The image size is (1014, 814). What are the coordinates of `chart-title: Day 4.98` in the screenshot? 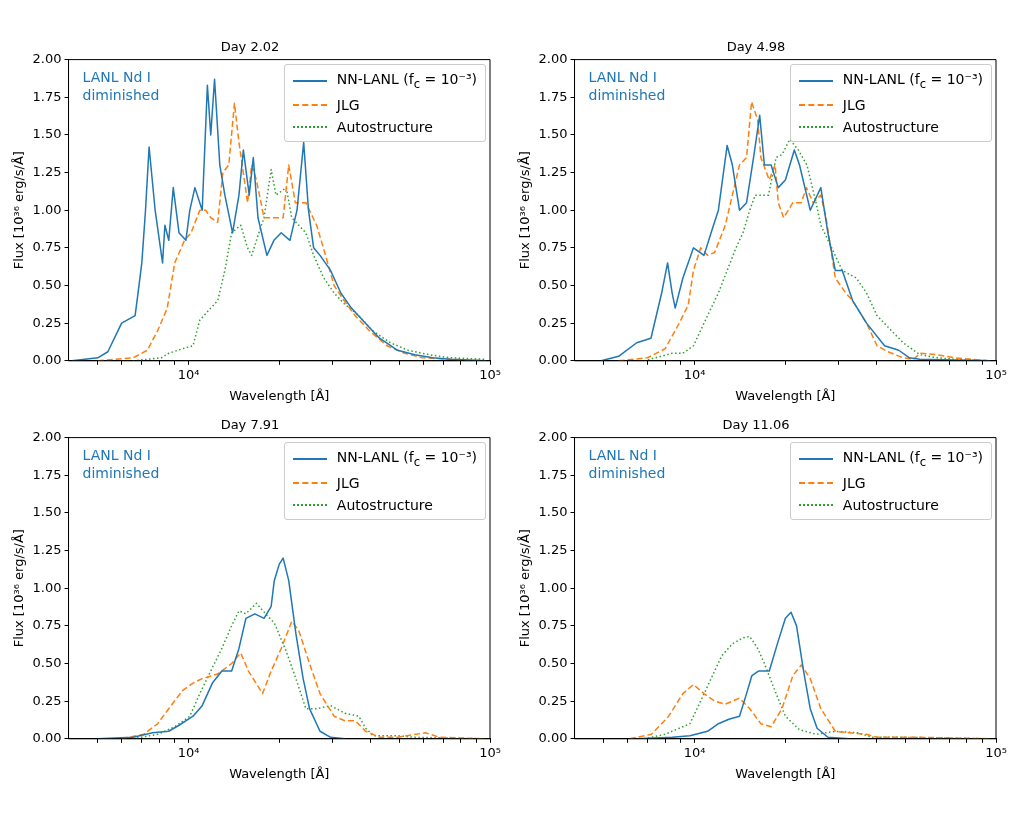 It's located at (756, 47).